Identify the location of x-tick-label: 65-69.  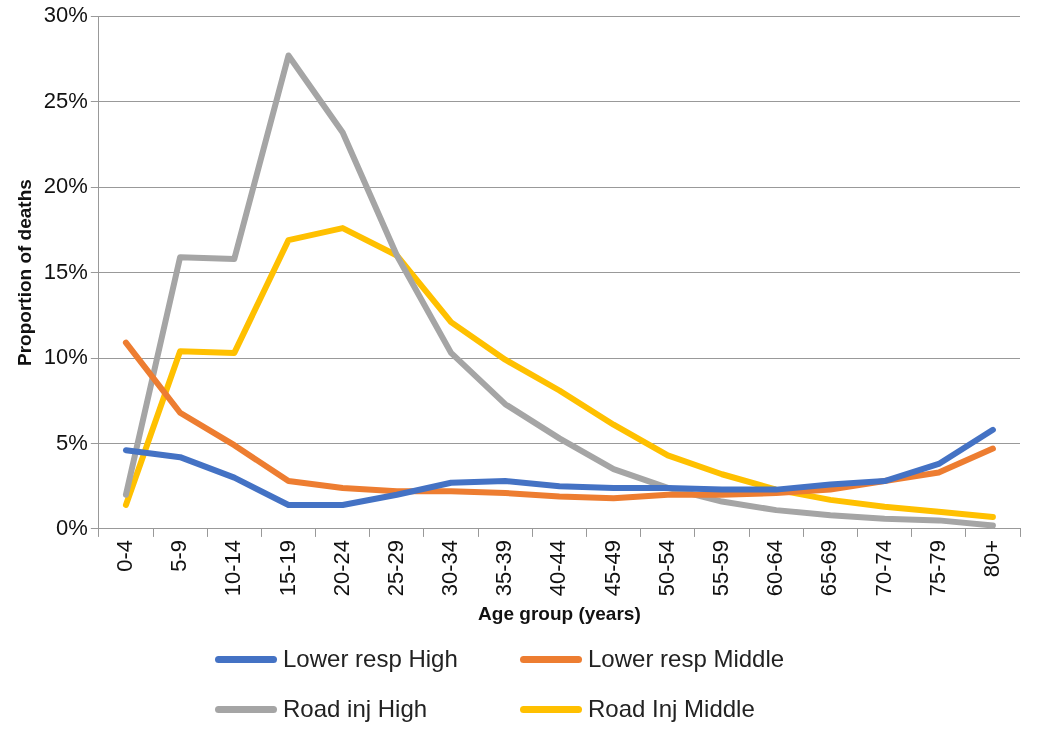
(829, 568).